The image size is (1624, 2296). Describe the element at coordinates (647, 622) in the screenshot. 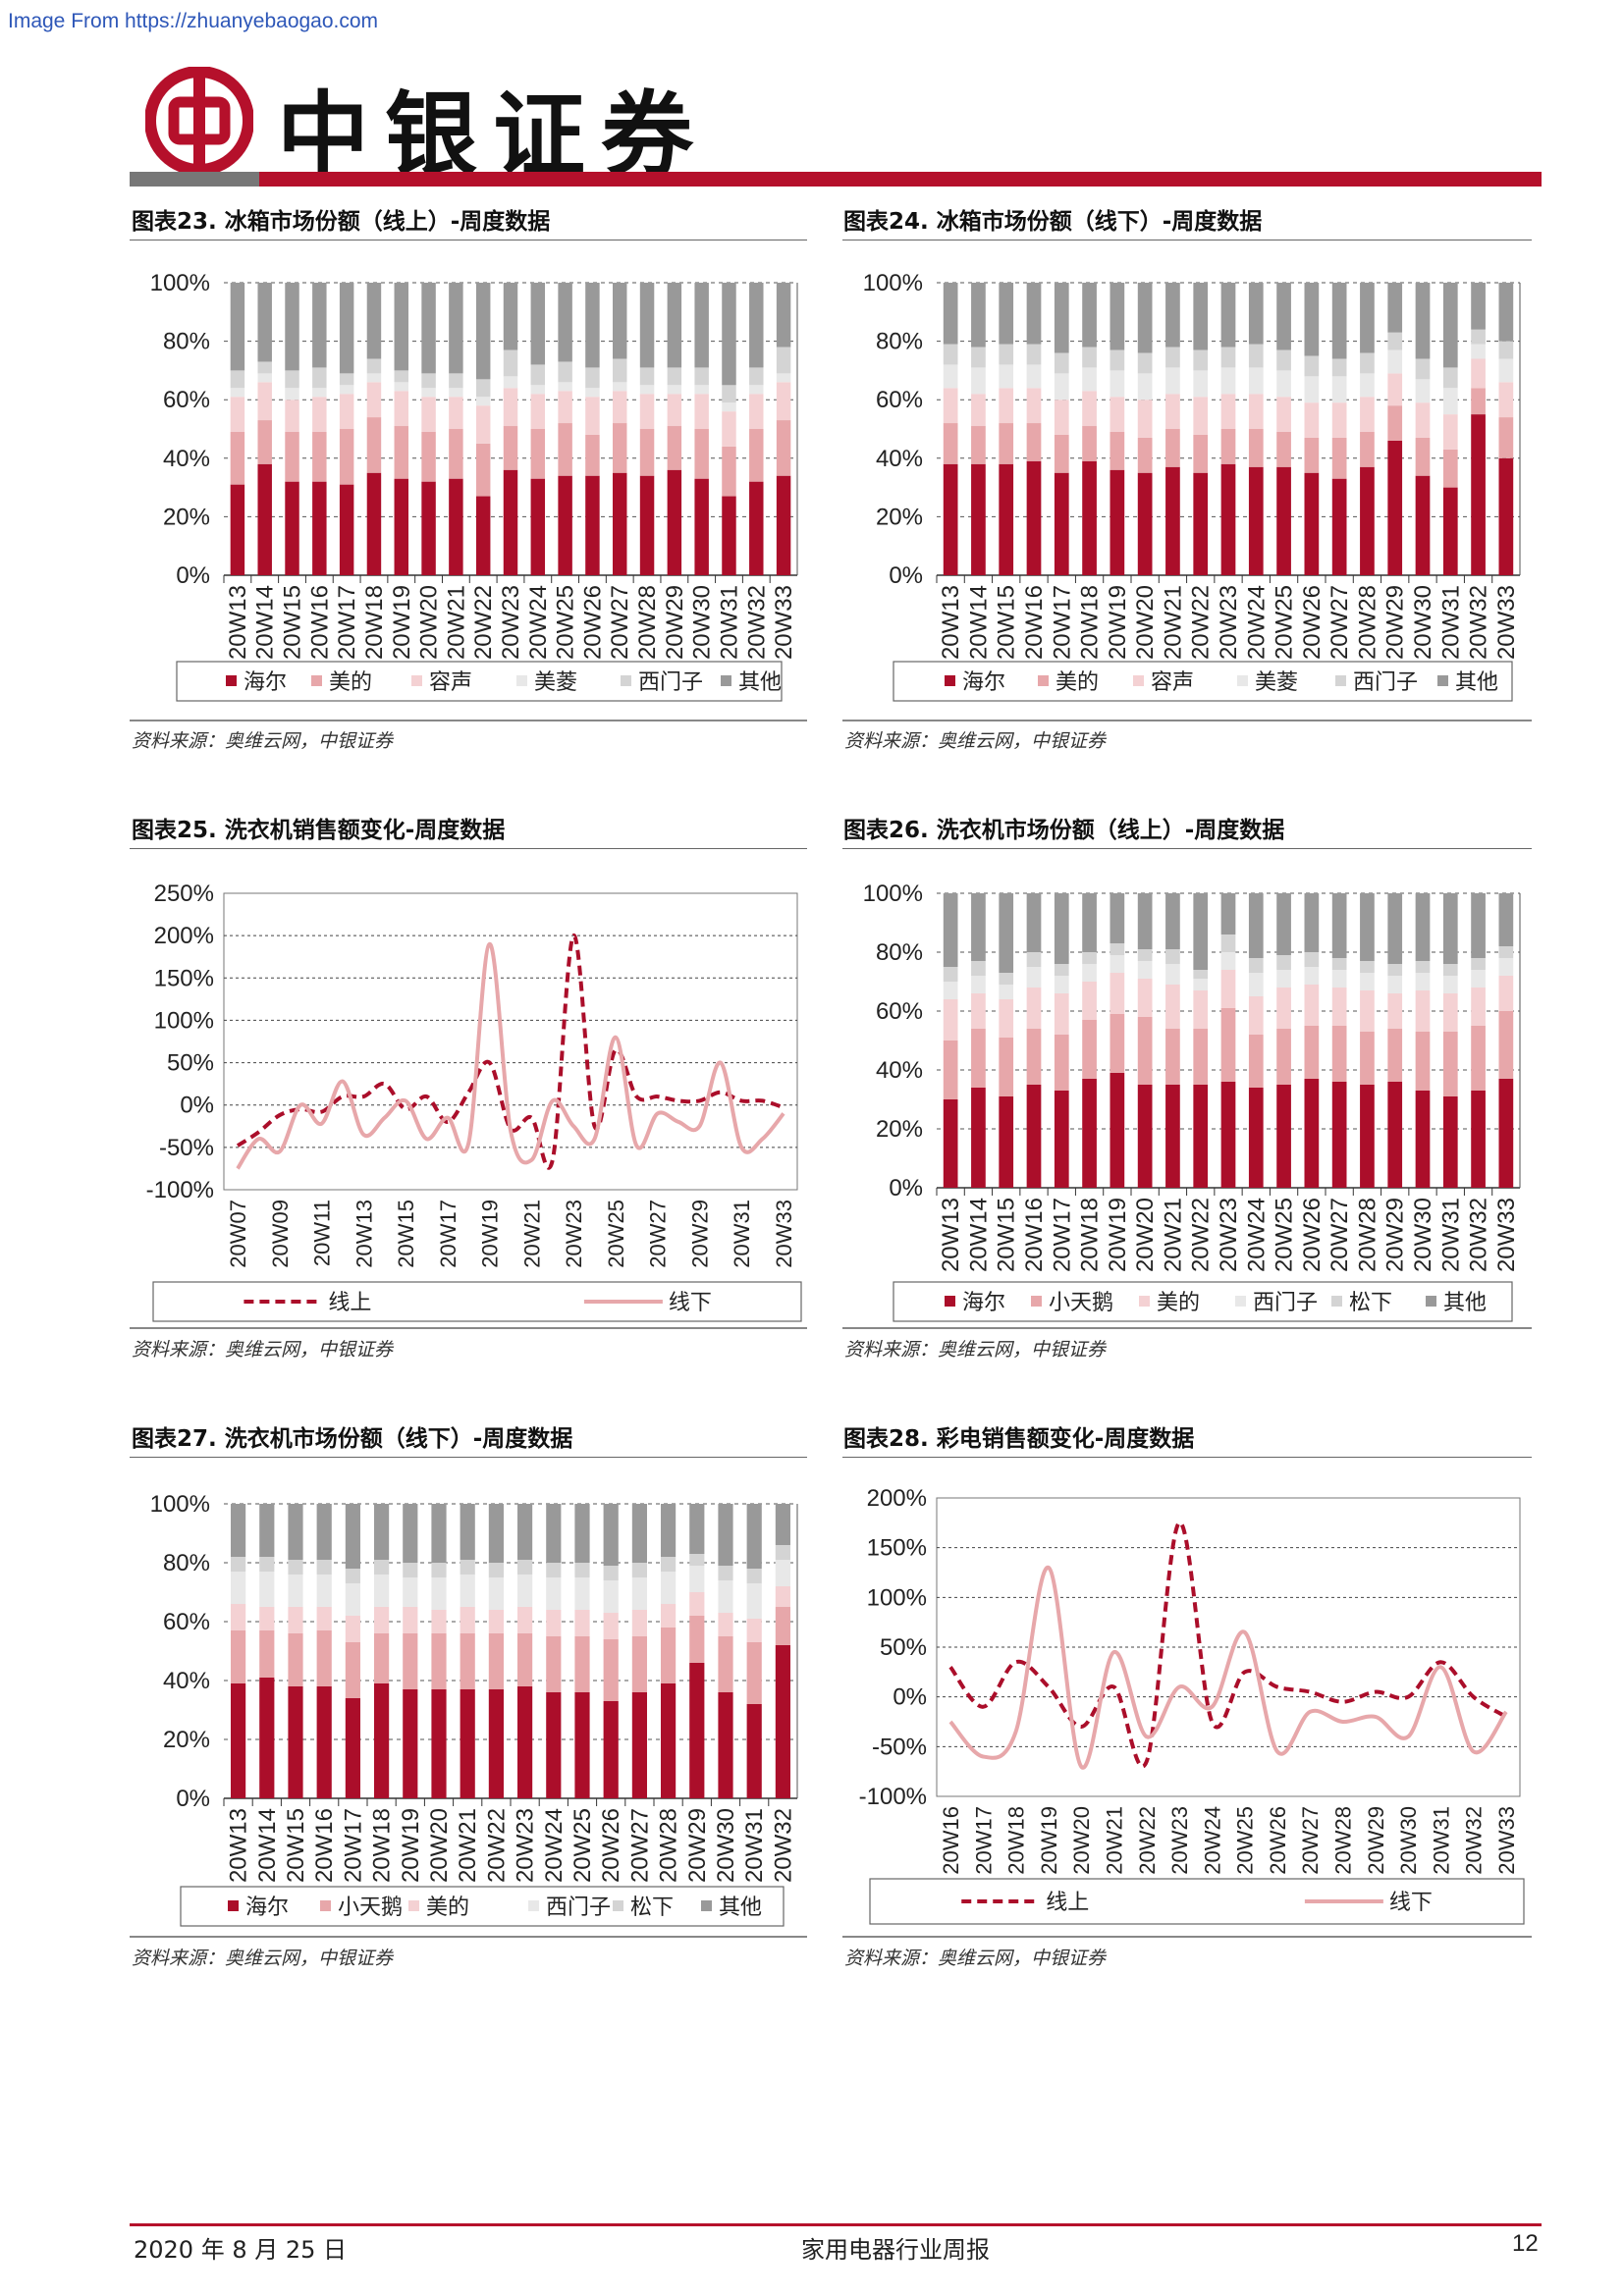

I see `x-tick-label: 20W28` at that location.